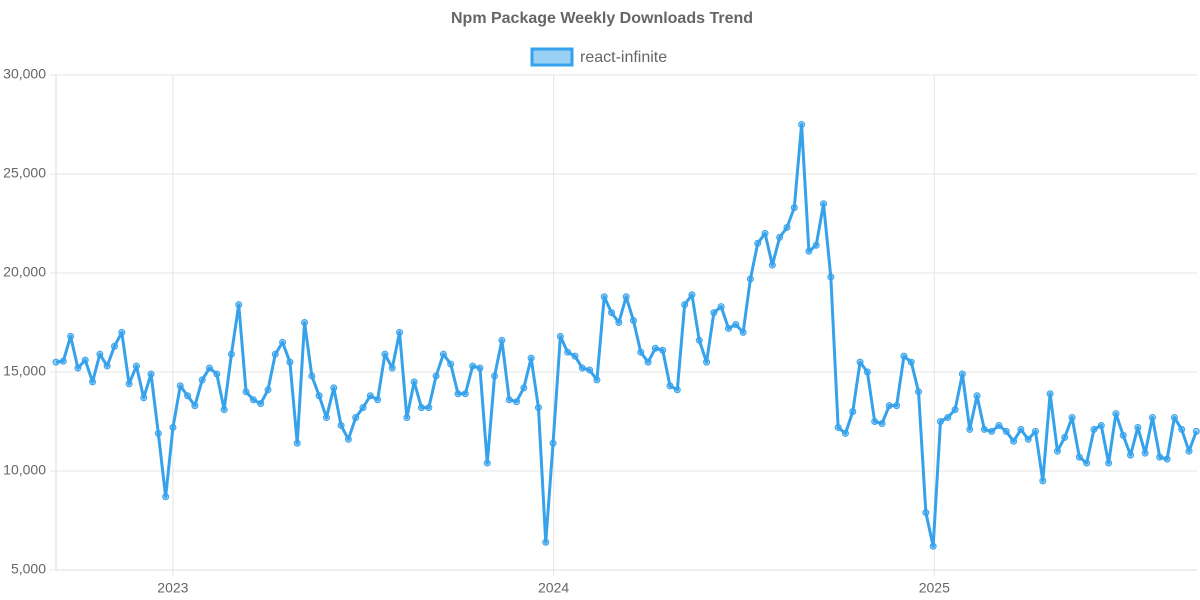  Describe the element at coordinates (24, 371) in the screenshot. I see `y-tick-label: 15,000` at that location.